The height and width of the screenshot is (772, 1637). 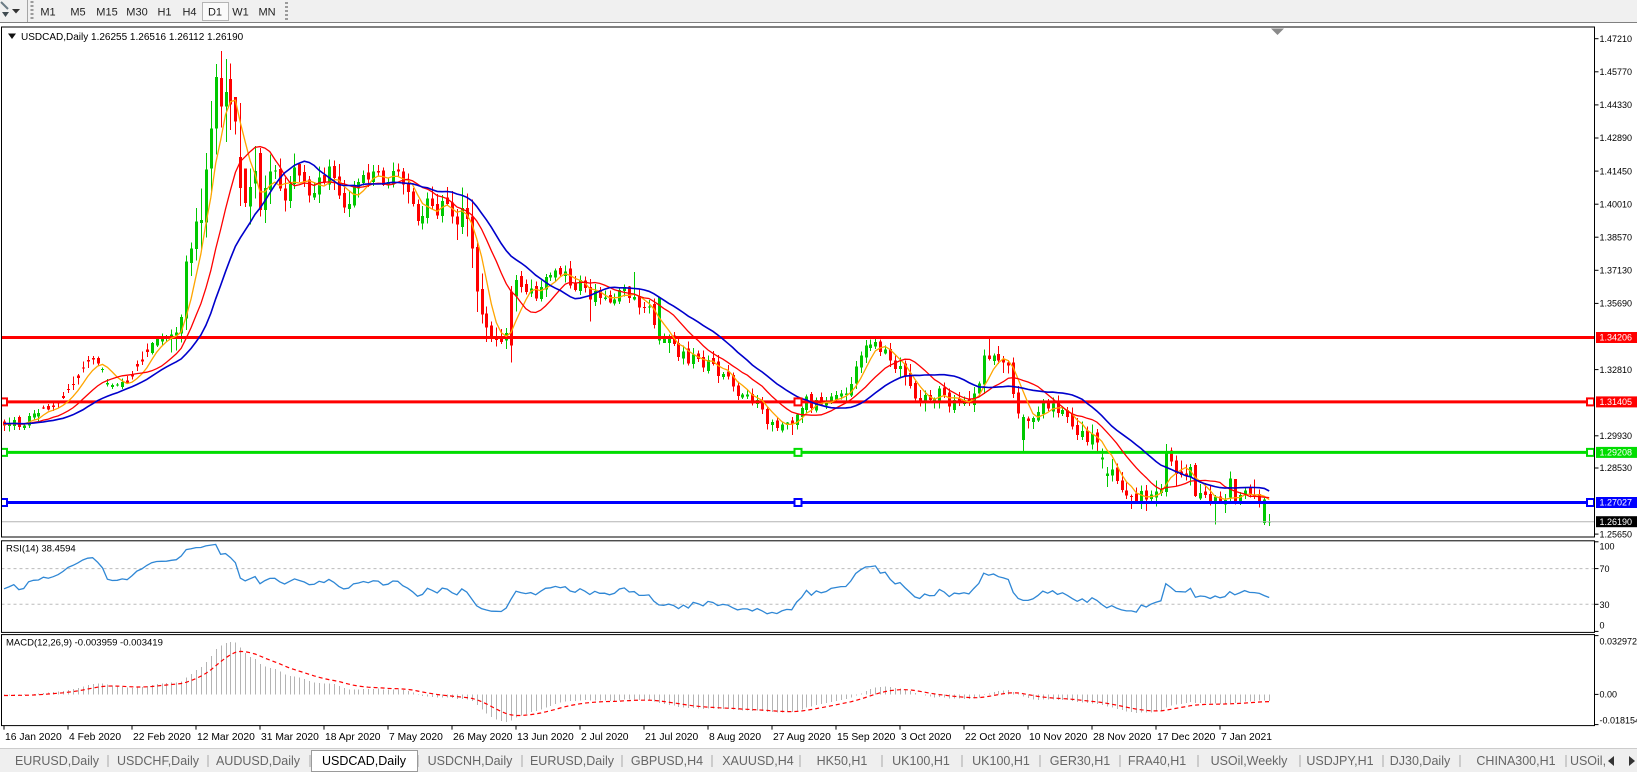 I want to click on svg-text: 1.41450, so click(x=1616, y=171).